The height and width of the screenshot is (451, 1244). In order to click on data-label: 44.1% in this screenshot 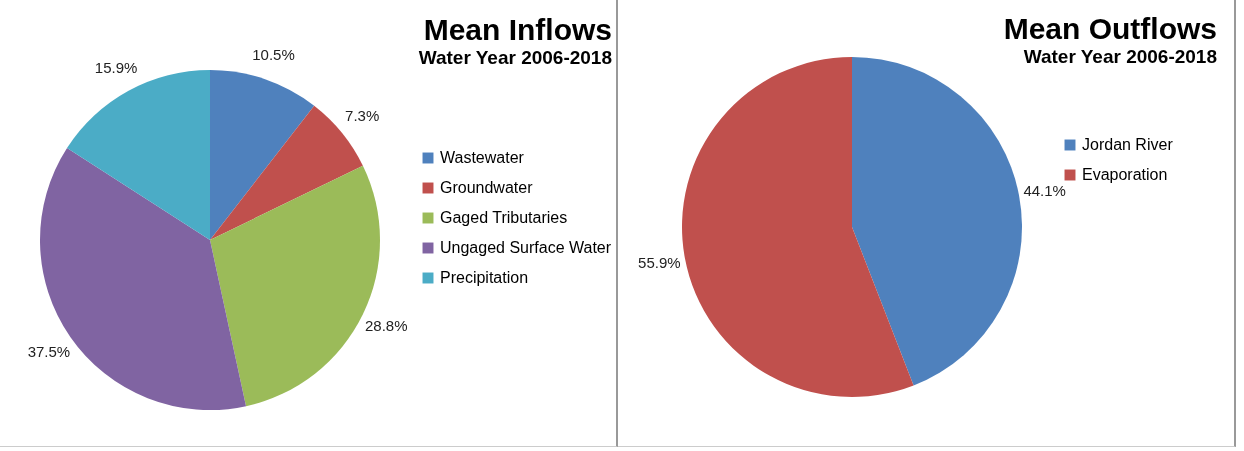, I will do `click(1044, 190)`.